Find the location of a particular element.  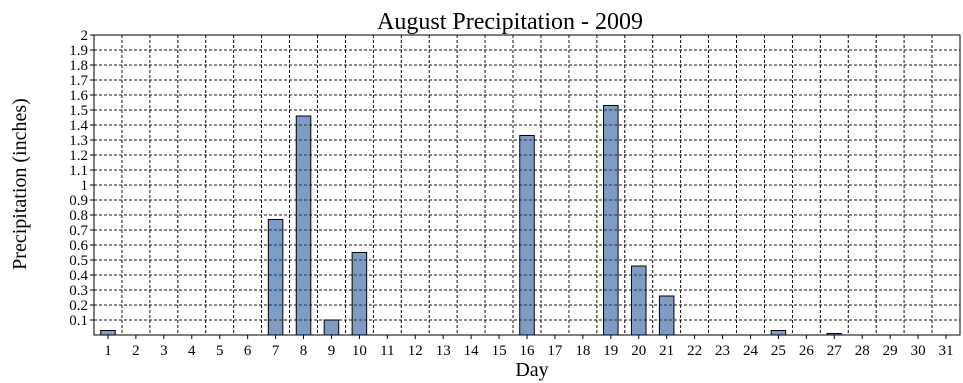

x-tick-label: 2 is located at coordinates (136, 351).